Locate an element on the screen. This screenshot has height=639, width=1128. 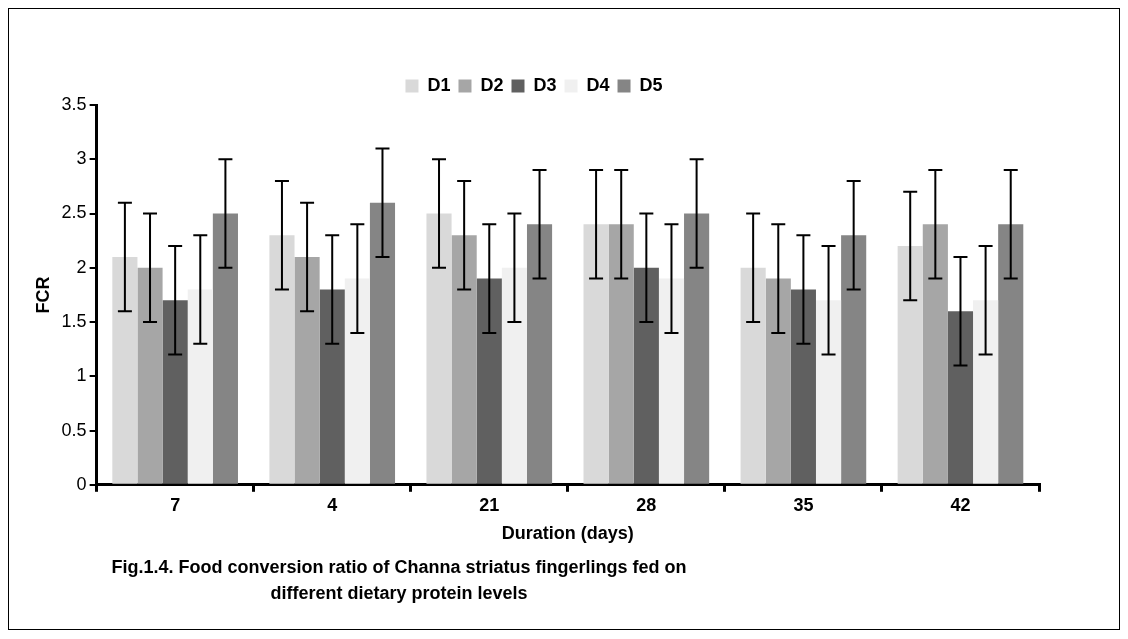
x-tick-label: 7 is located at coordinates (175, 504).